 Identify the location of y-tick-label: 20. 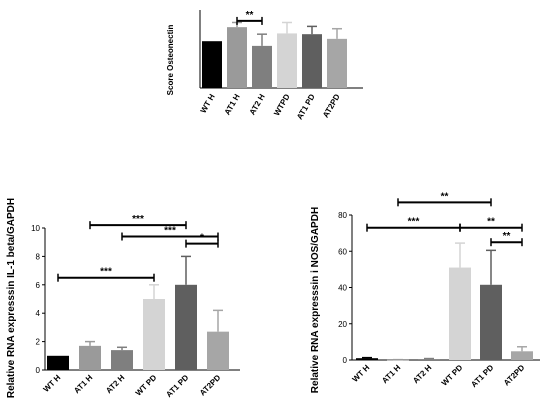
(342, 324).